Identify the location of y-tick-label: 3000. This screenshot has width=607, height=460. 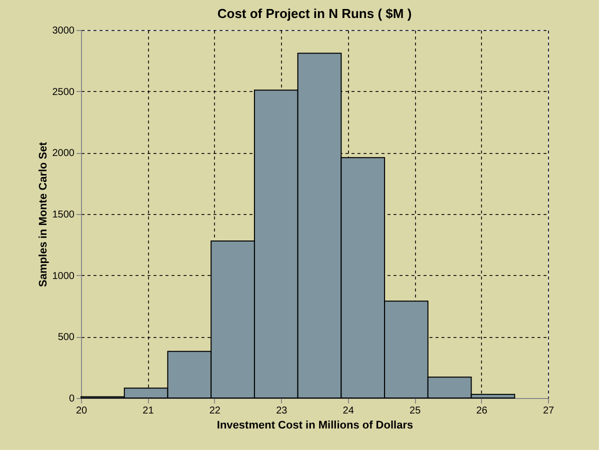
(63, 31).